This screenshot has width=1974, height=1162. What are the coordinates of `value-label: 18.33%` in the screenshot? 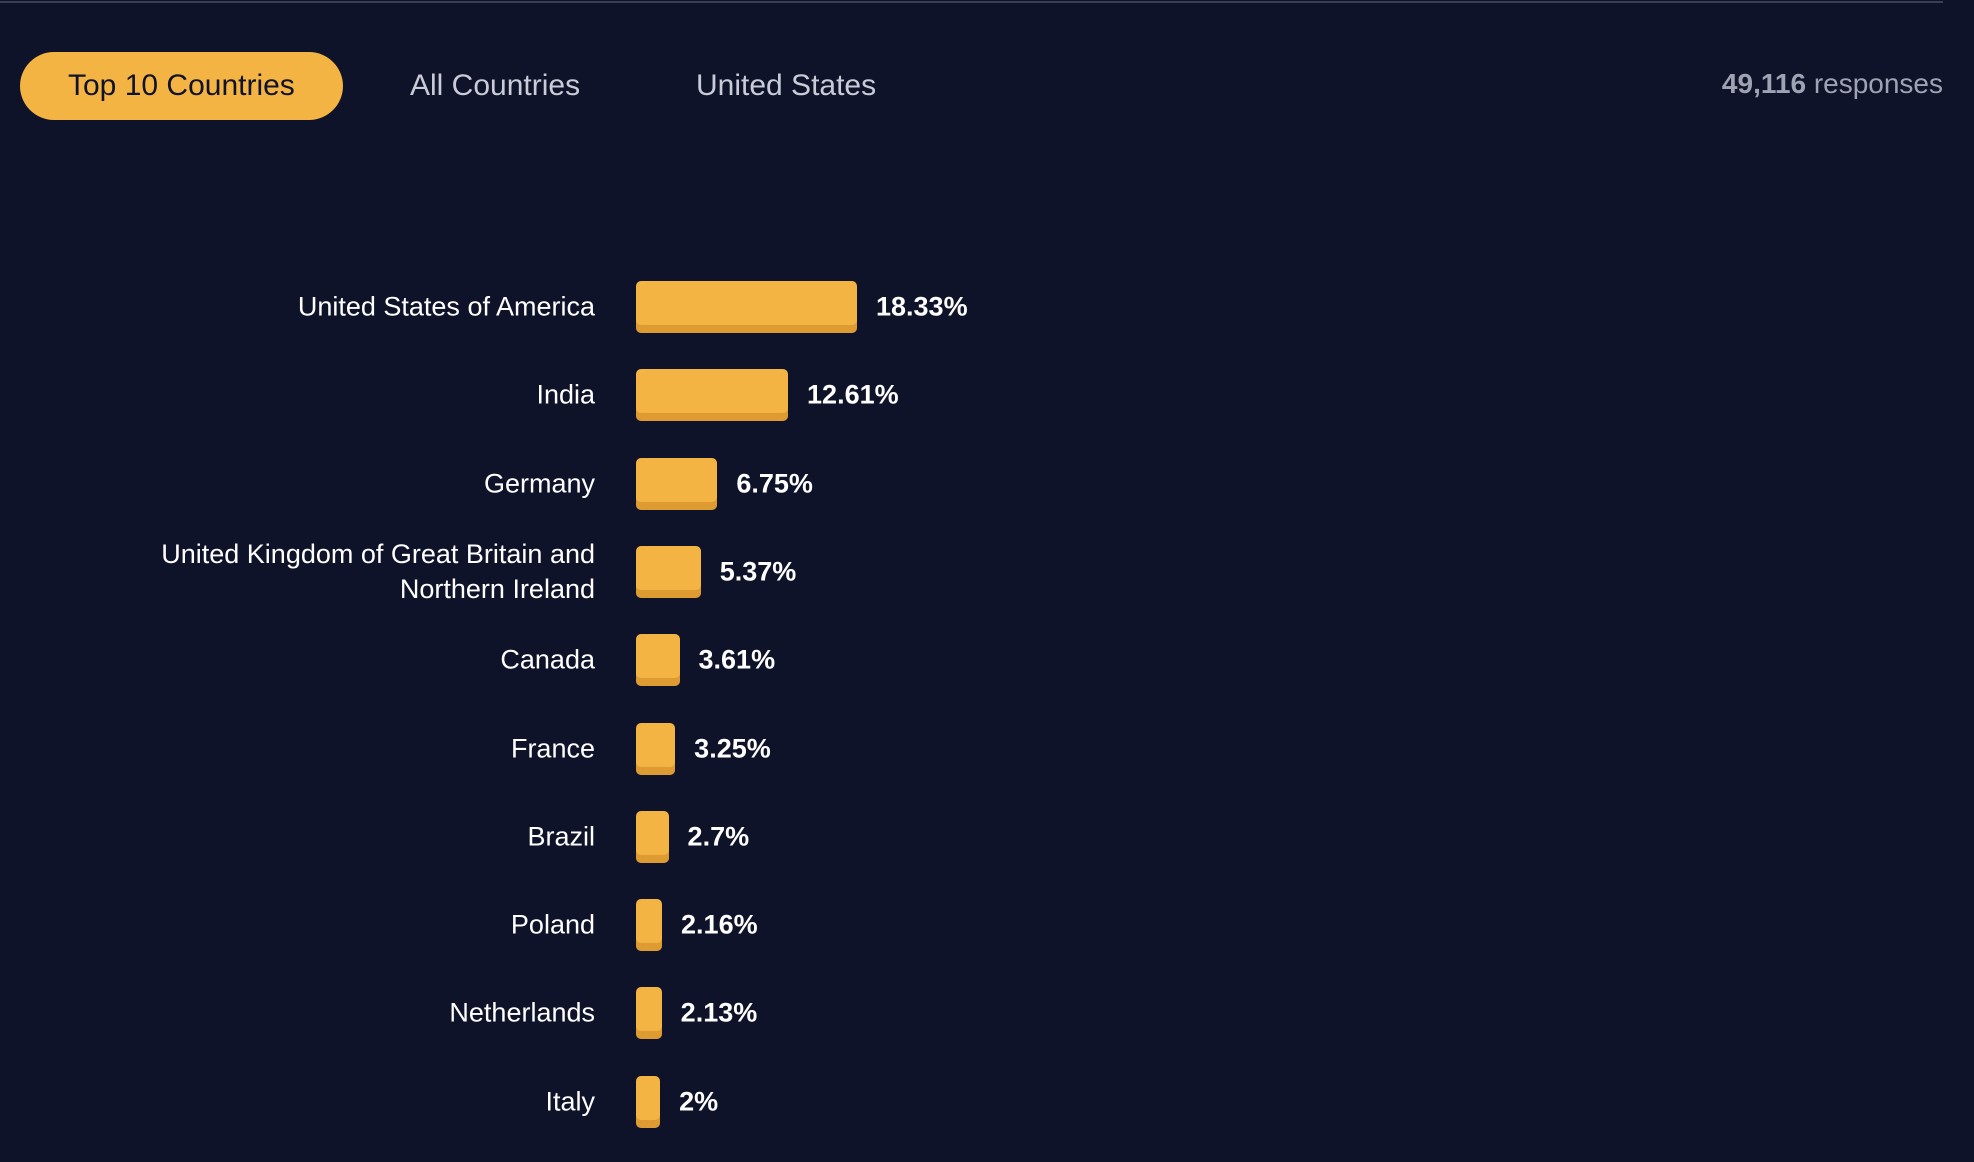 It's located at (922, 306).